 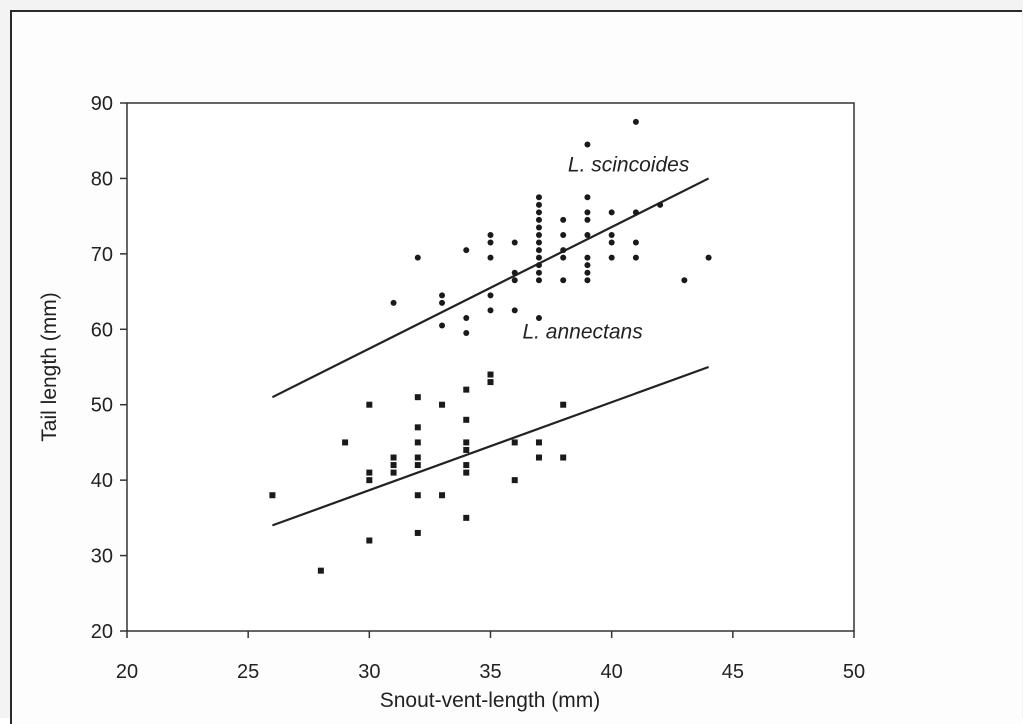 What do you see at coordinates (102, 632) in the screenshot?
I see `y-tick-label: 20` at bounding box center [102, 632].